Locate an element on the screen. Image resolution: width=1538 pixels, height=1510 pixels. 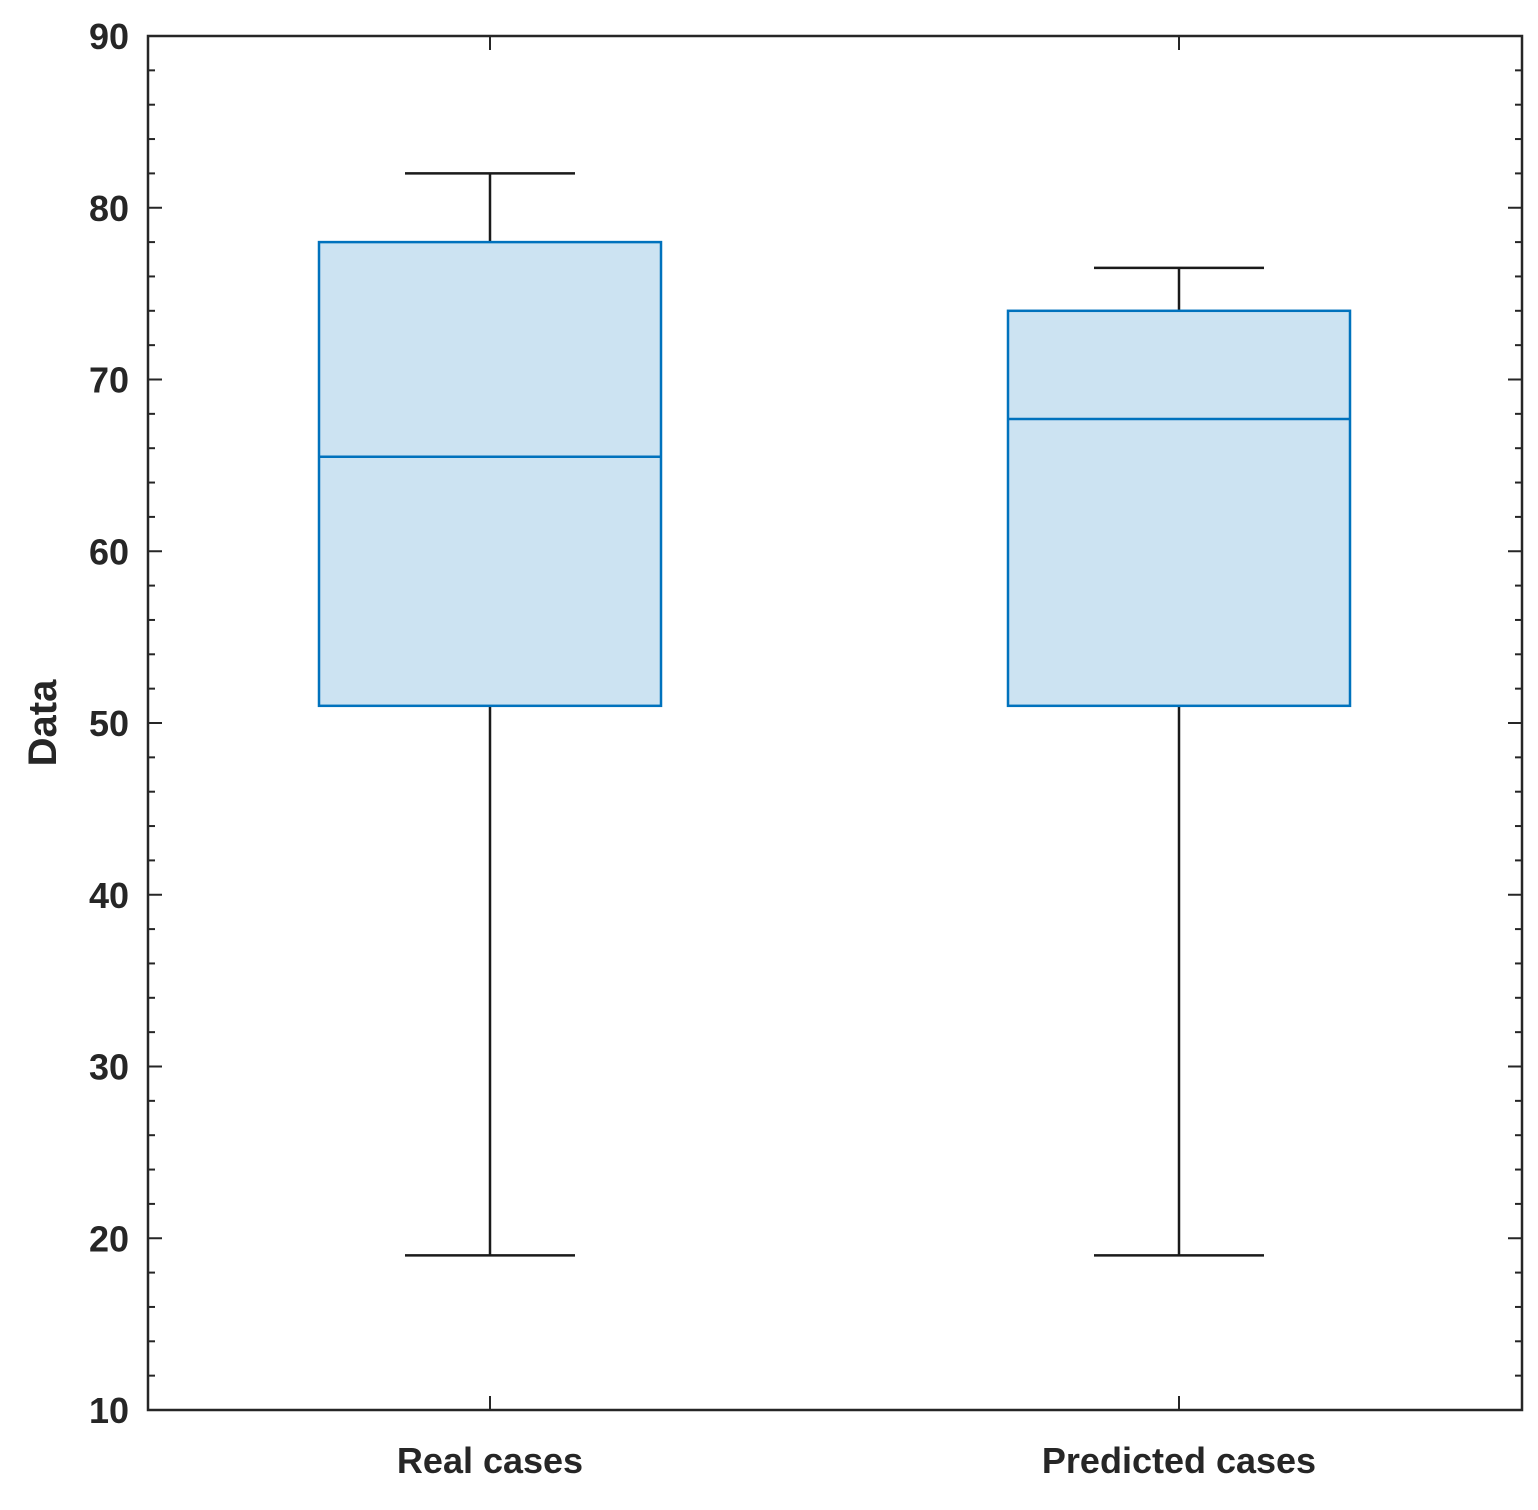
y-tick-label: 10 is located at coordinates (109, 1410).